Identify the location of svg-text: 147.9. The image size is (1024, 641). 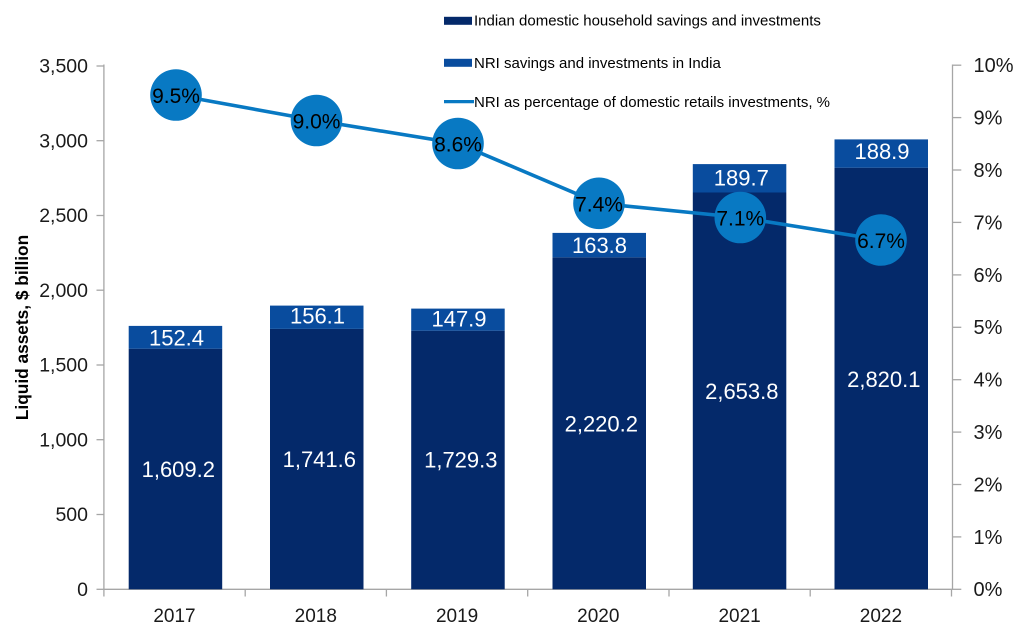
(458, 318).